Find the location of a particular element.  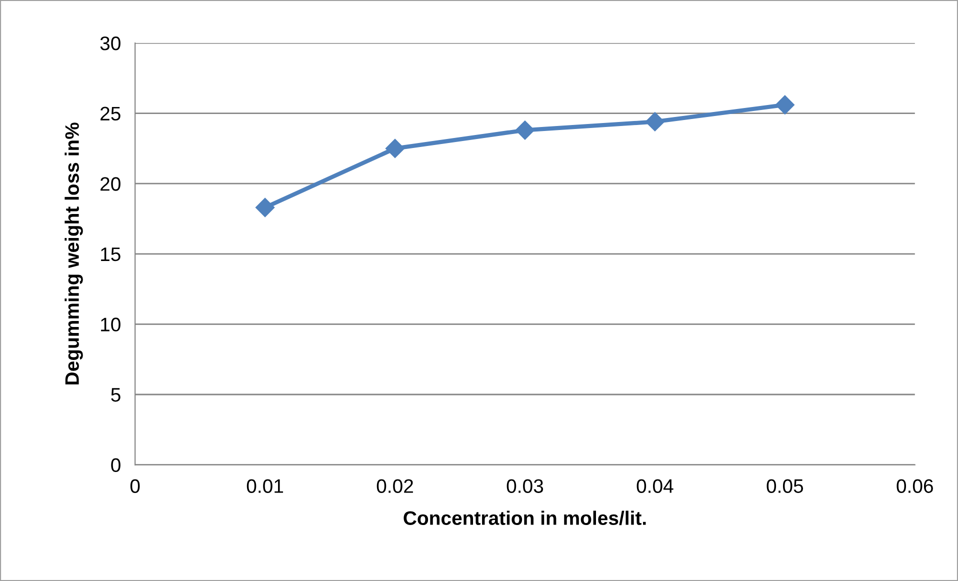

y-tick-label: 30 is located at coordinates (110, 43).